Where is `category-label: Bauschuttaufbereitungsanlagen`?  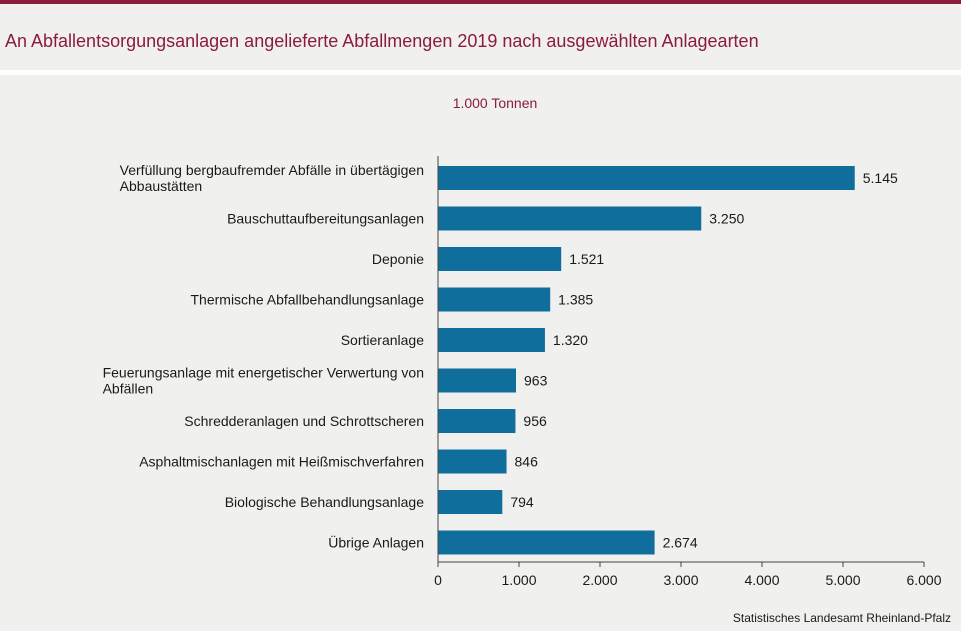
category-label: Bauschuttaufbereitungsanlagen is located at coordinates (325, 219).